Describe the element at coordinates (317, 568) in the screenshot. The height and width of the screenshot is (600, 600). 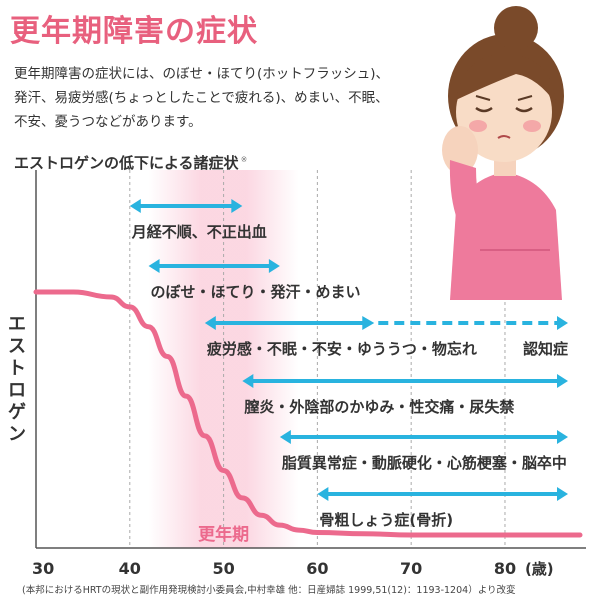
I see `x-tick-label: 60` at that location.